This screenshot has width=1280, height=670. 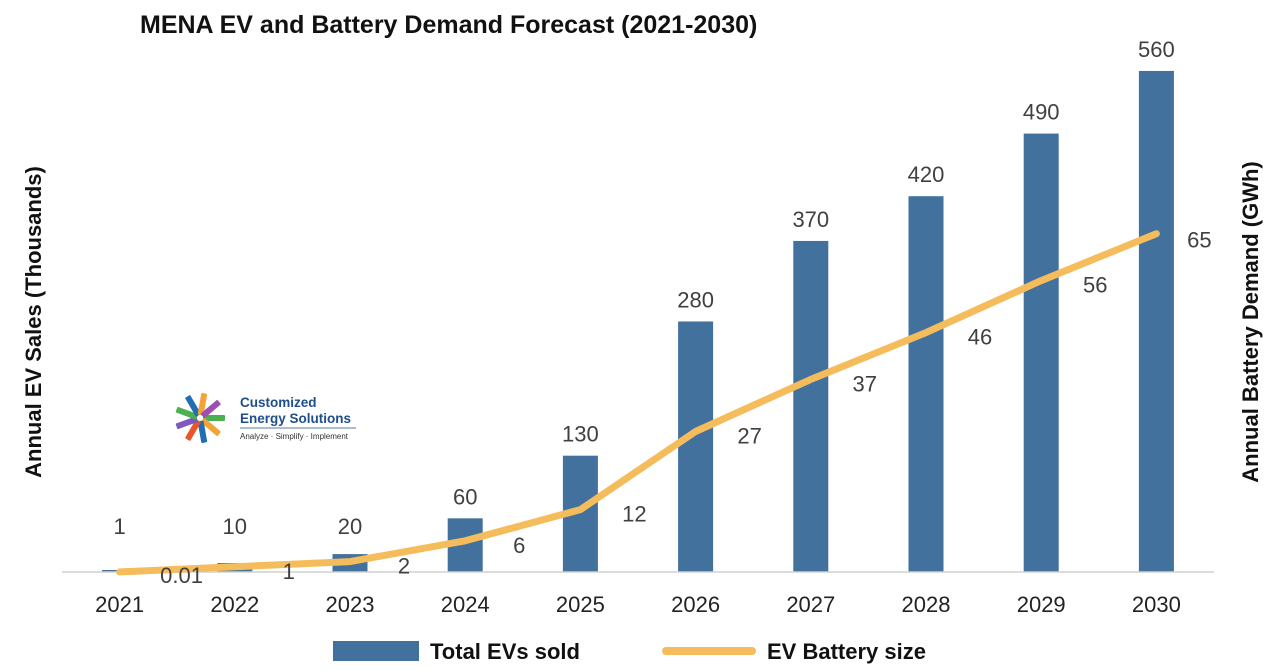 I want to click on line-label-2026: 27, so click(x=749, y=435).